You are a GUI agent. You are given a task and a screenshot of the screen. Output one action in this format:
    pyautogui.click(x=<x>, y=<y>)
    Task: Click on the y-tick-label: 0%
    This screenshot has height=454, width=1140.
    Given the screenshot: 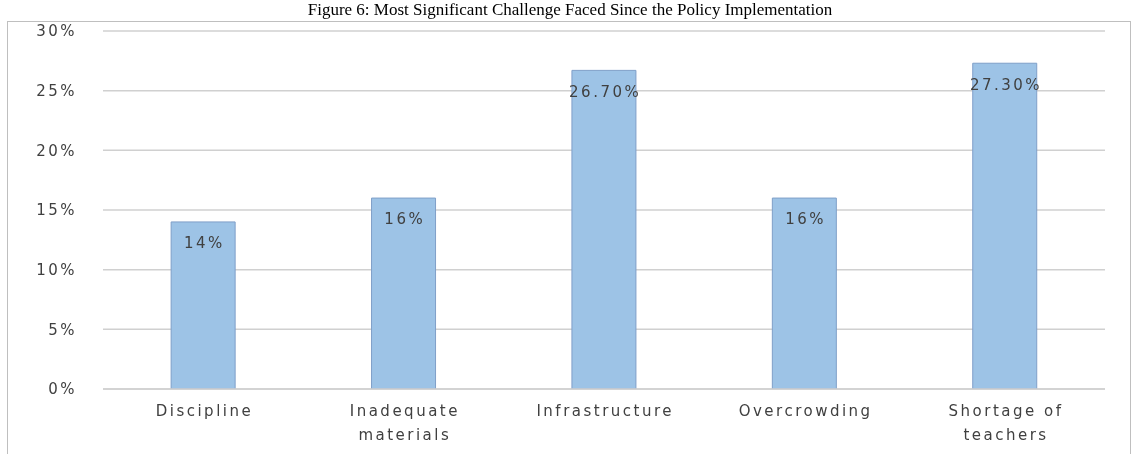 What is the action you would take?
    pyautogui.click(x=62, y=389)
    